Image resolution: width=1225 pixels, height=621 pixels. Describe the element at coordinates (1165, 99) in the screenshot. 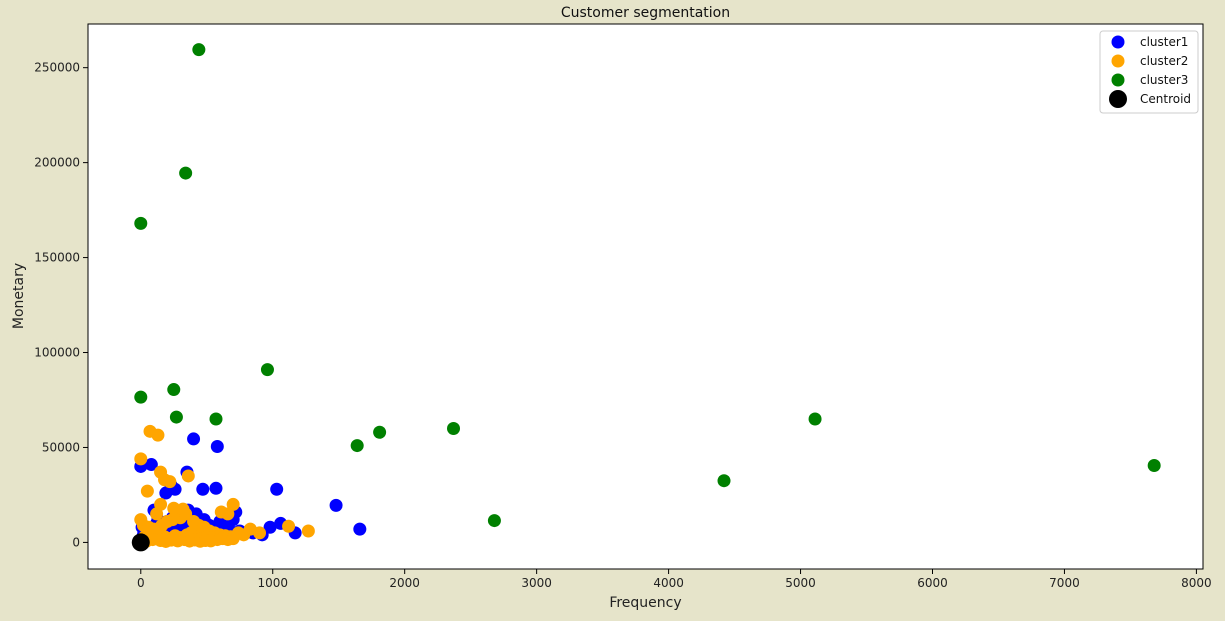

I see `legend-label: Centroid` at that location.